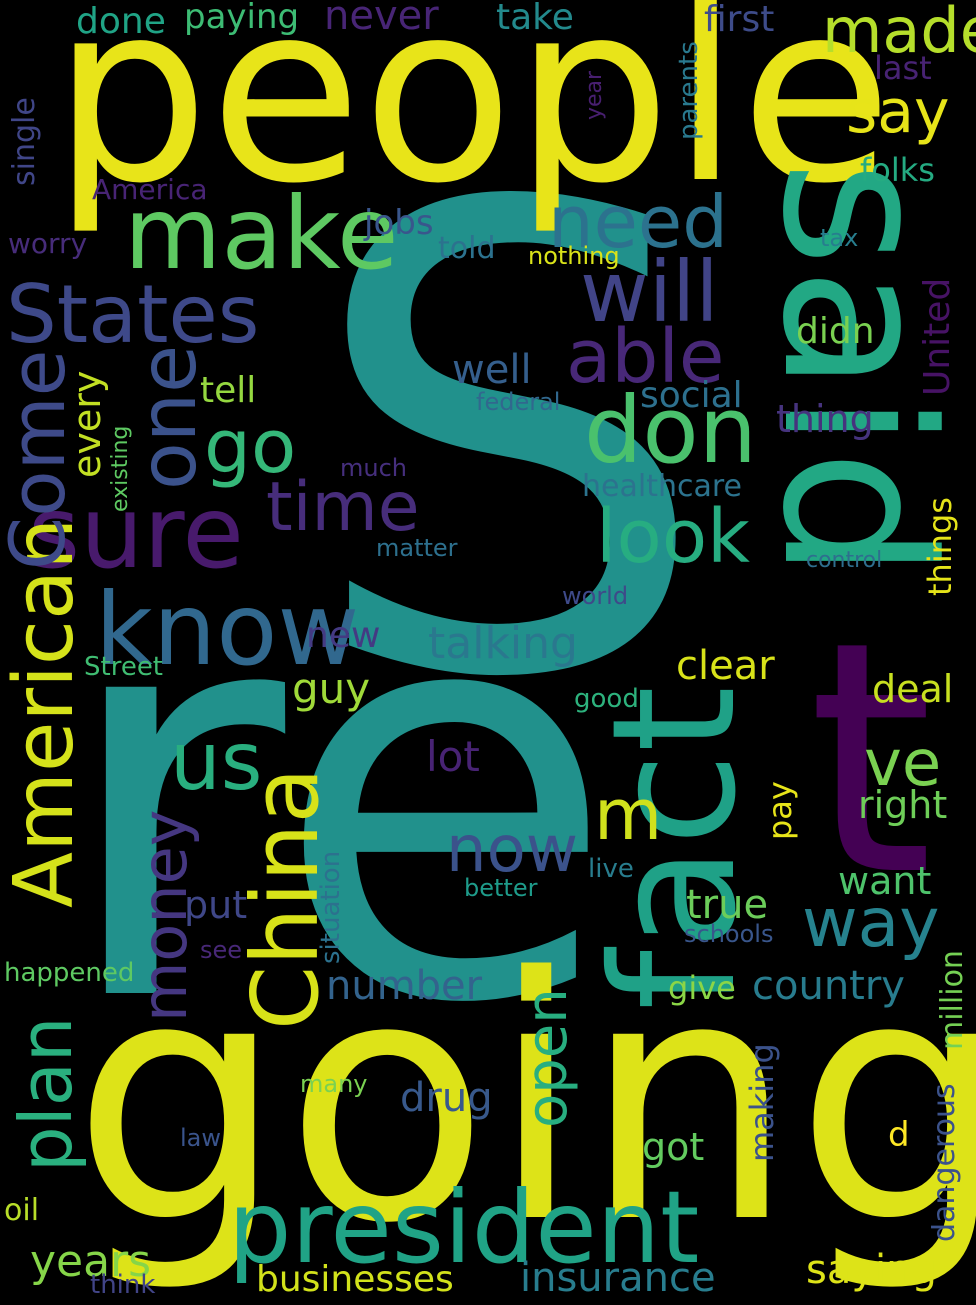 Image resolution: width=976 pixels, height=1305 pixels. What do you see at coordinates (762, 1102) in the screenshot?
I see `word-making: making` at bounding box center [762, 1102].